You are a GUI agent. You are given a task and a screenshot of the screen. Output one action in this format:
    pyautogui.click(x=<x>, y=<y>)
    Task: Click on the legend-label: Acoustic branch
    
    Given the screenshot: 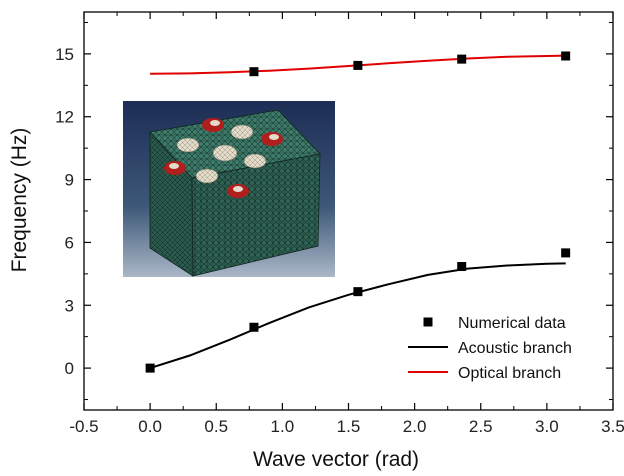 What is the action you would take?
    pyautogui.click(x=515, y=348)
    